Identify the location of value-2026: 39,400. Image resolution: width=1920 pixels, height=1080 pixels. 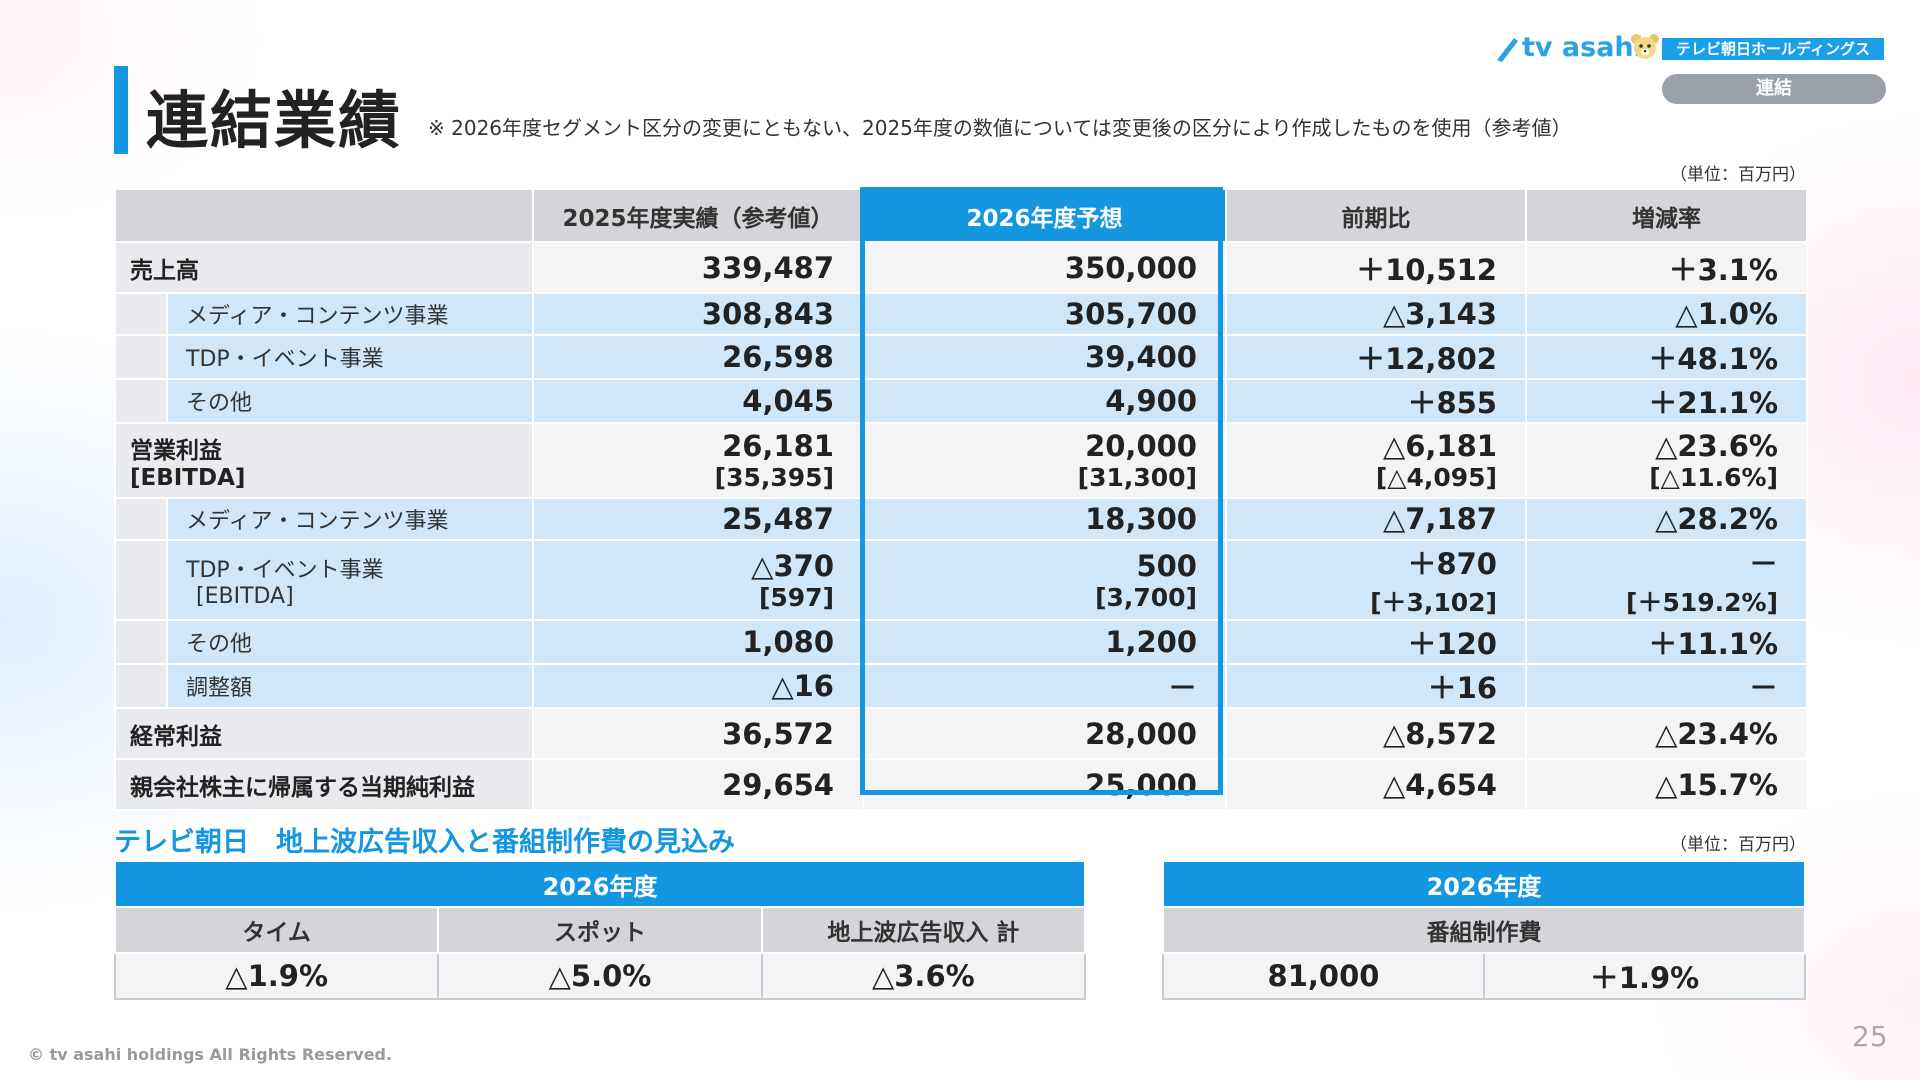
(1044, 357).